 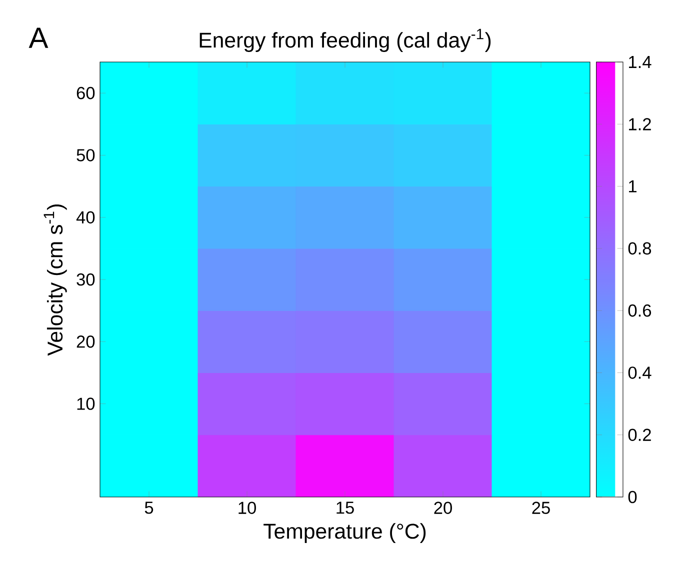 I want to click on color-bar-label: 0, so click(x=632, y=497).